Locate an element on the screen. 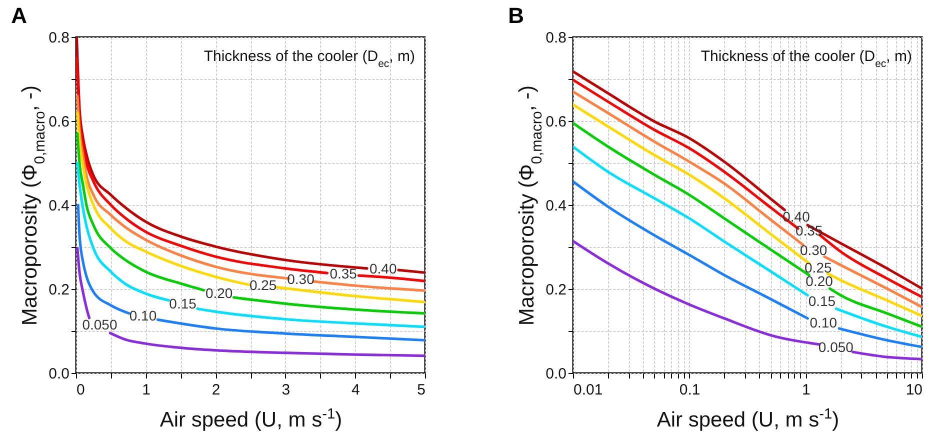  x-tick-label: 0.1 is located at coordinates (689, 390).